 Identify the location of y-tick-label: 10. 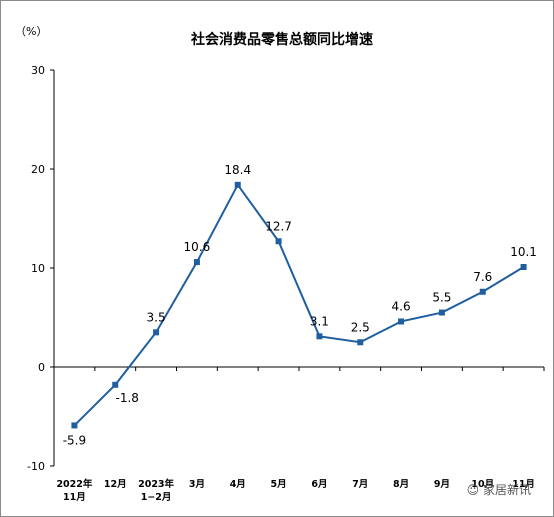
(38, 268).